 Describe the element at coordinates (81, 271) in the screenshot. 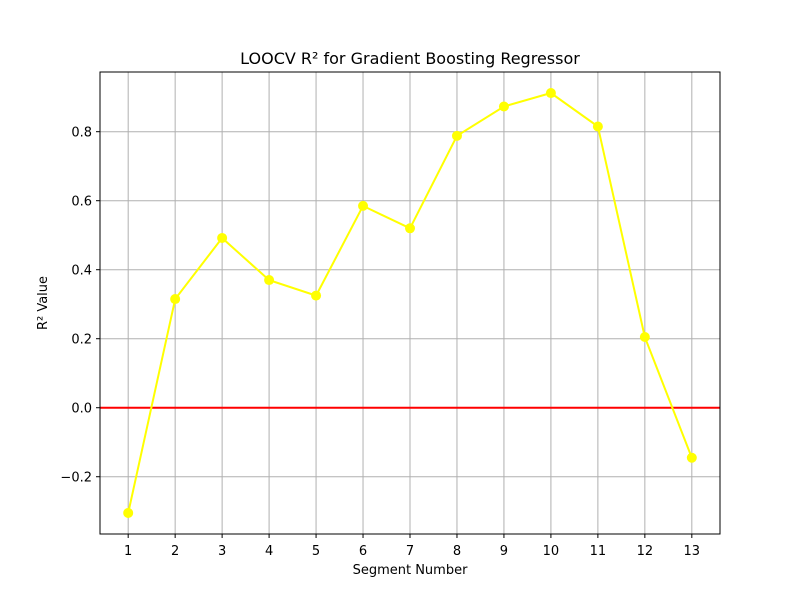

I see `y-tick-label: 0.4` at that location.